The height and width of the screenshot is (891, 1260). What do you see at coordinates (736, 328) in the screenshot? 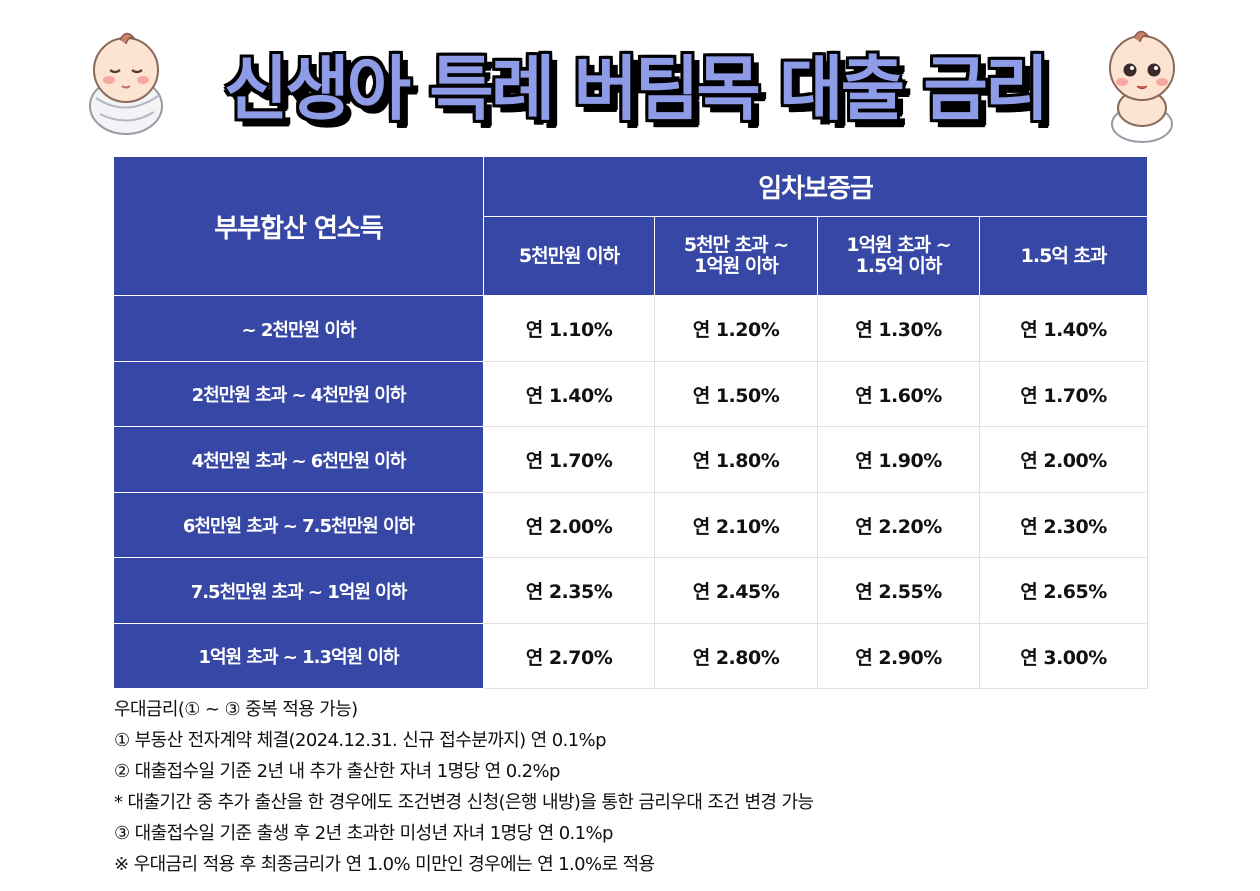
I see `rate-cell: 연 1.20%` at bounding box center [736, 328].